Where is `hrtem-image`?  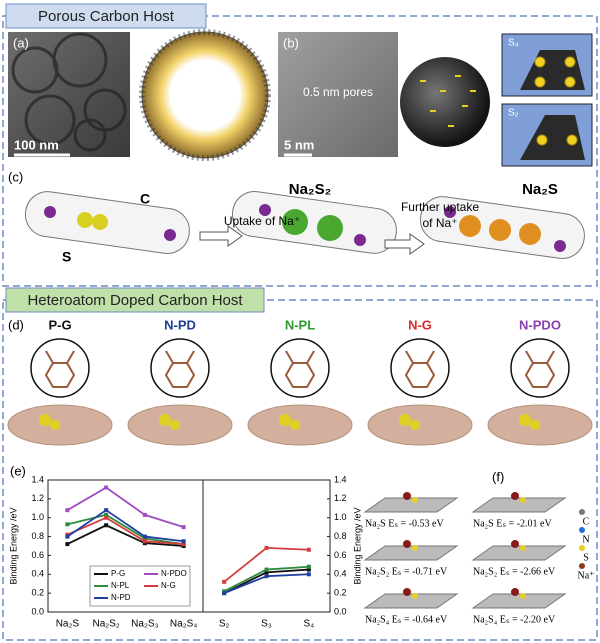 hrtem-image is located at coordinates (338, 94).